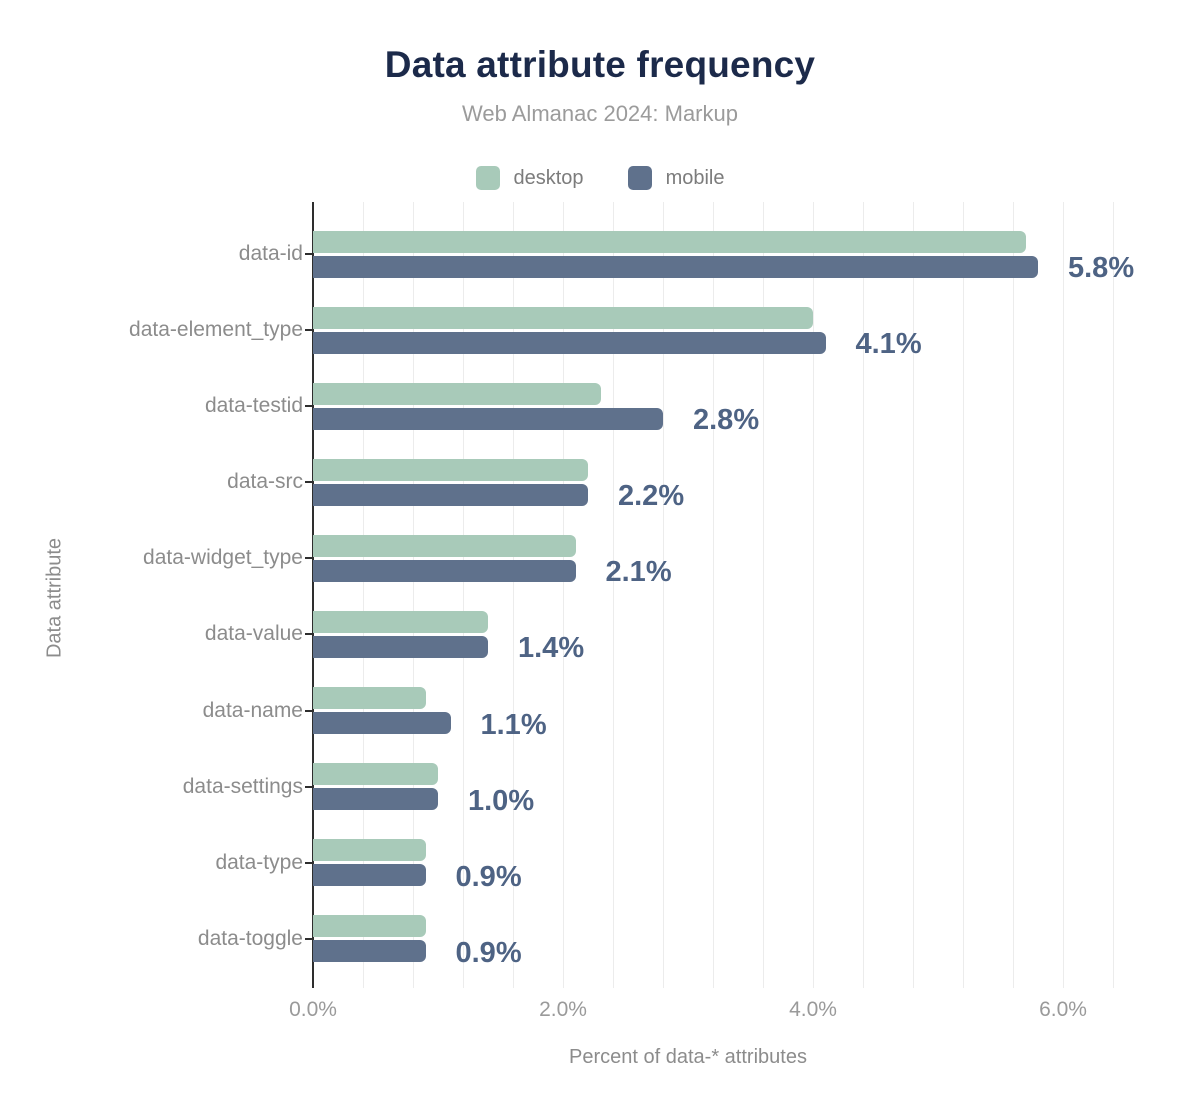 Image resolution: width=1200 pixels, height=1116 pixels. I want to click on category-label: data-value, so click(253, 634).